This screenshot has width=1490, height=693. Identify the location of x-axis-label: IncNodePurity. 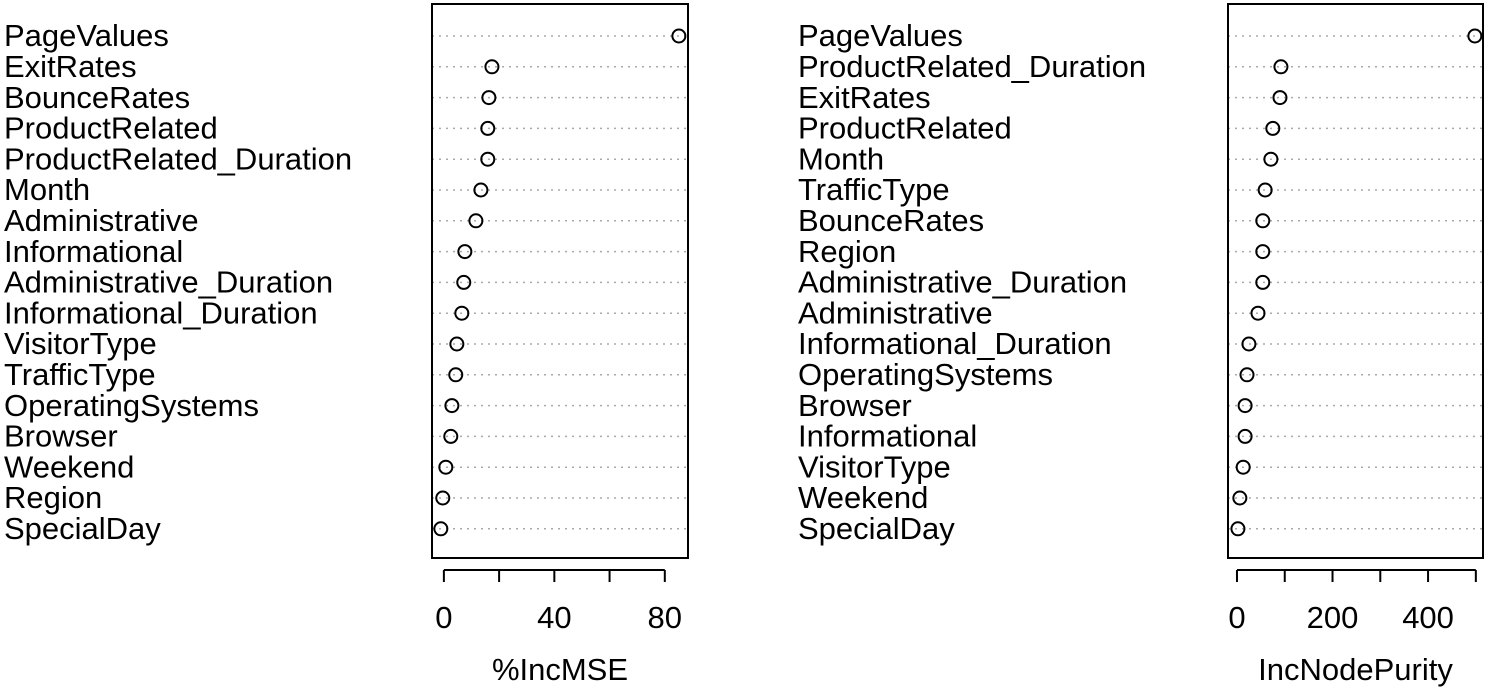
(1355, 669).